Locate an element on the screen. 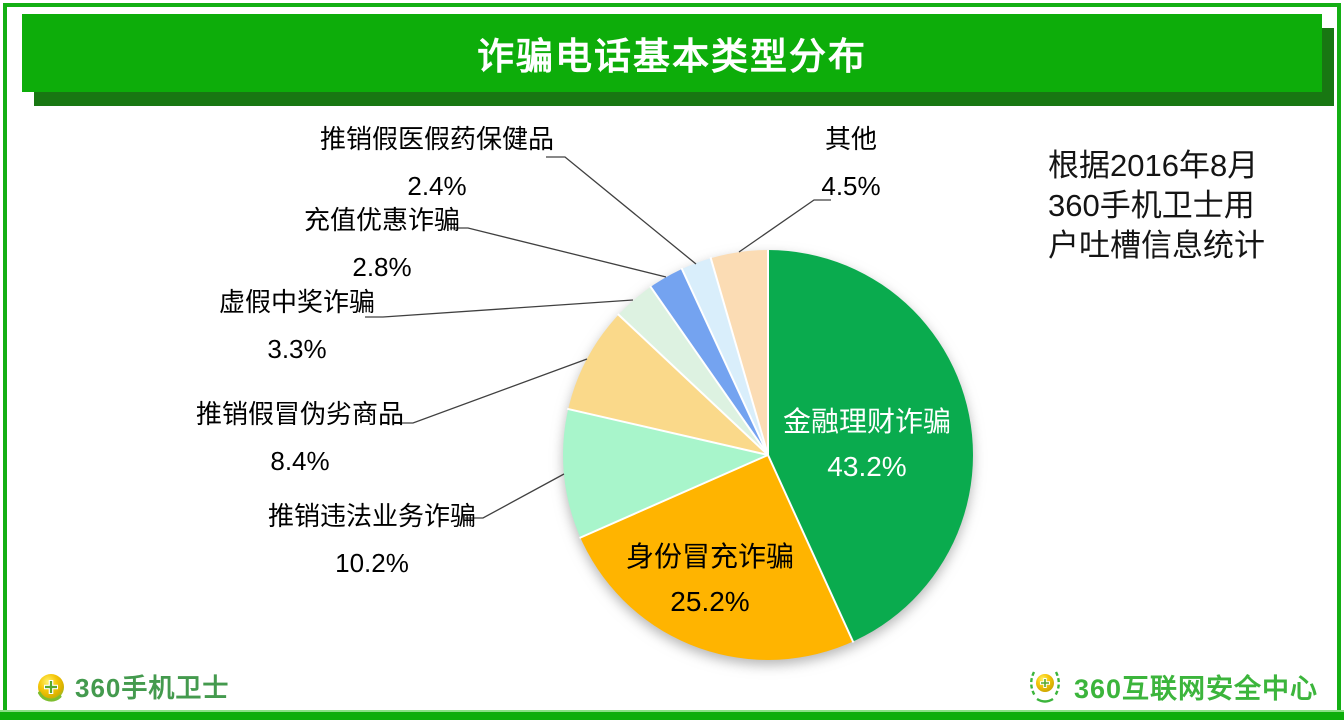 The image size is (1344, 720). source-note-line: 根据2016年8月 is located at coordinates (1153, 165).